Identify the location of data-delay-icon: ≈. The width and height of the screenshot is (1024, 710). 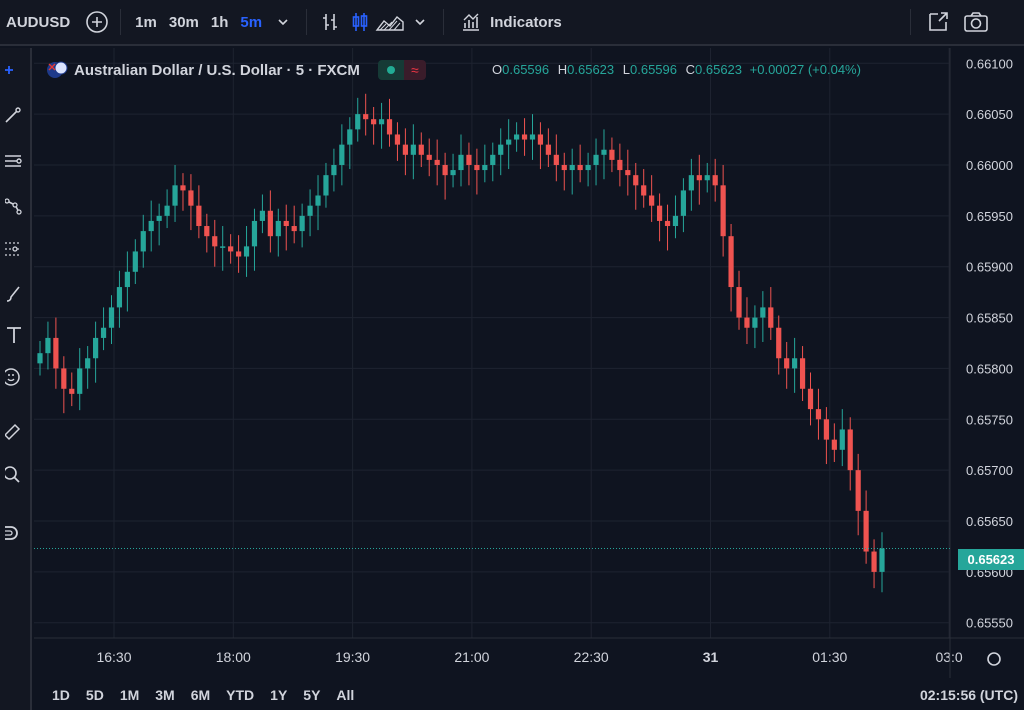
(414, 70).